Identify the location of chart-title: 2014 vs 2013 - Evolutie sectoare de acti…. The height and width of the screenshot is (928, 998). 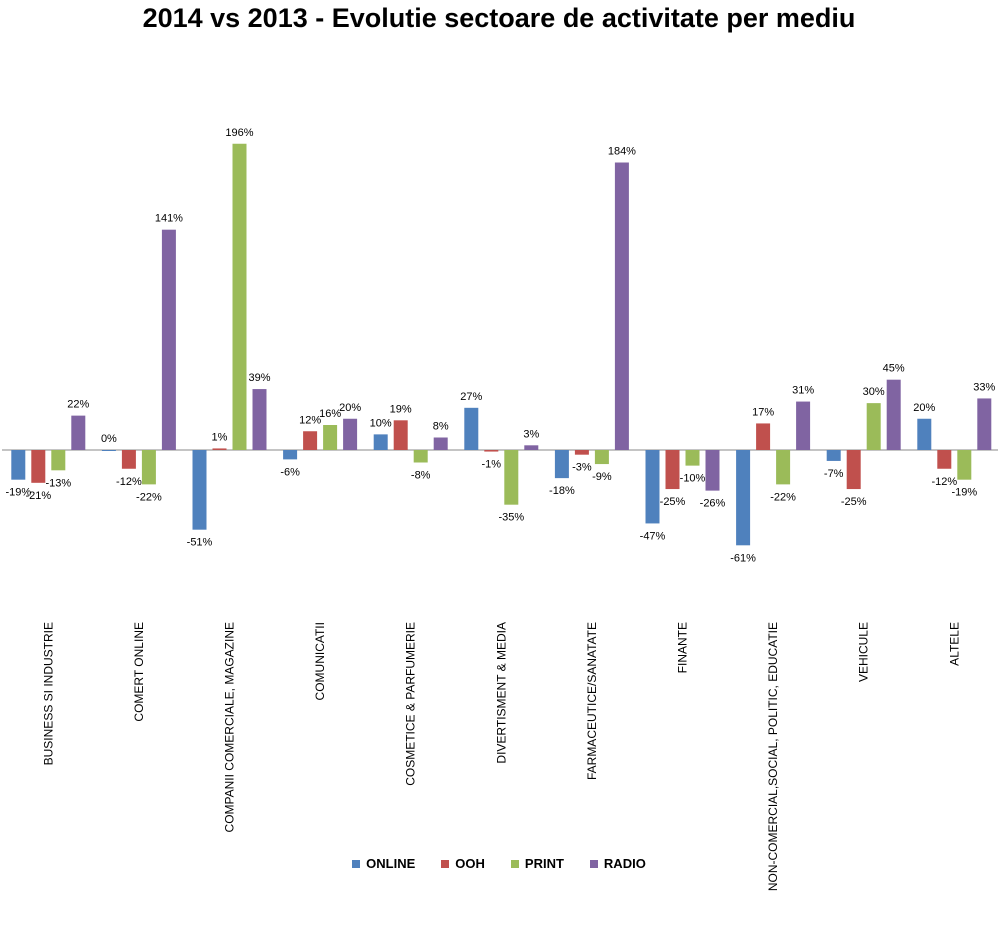
(499, 18).